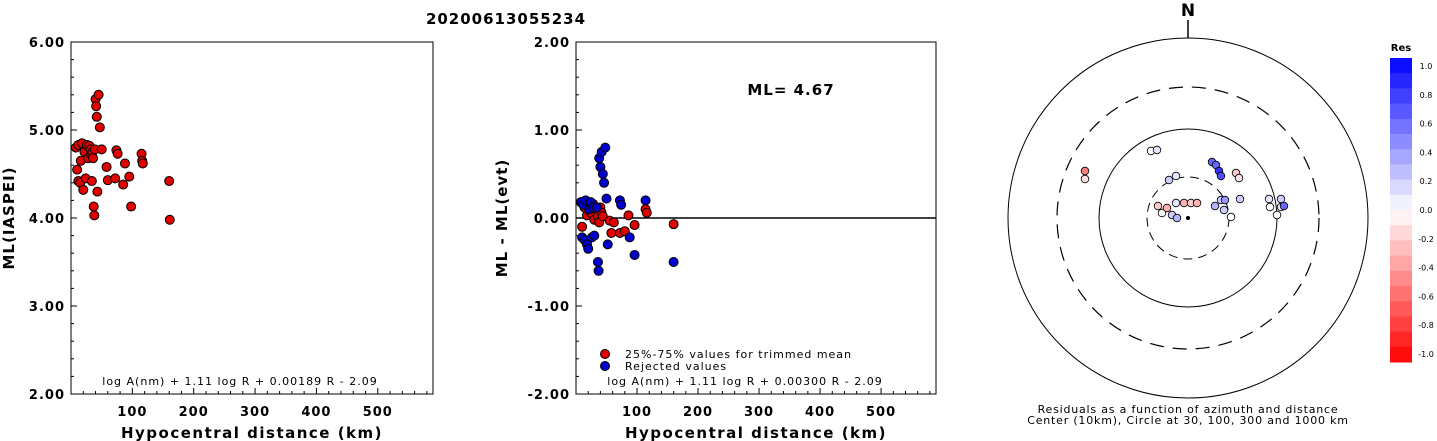  Describe the element at coordinates (132, 412) in the screenshot. I see `ml-iaspei-x-tick-label: 100` at that location.